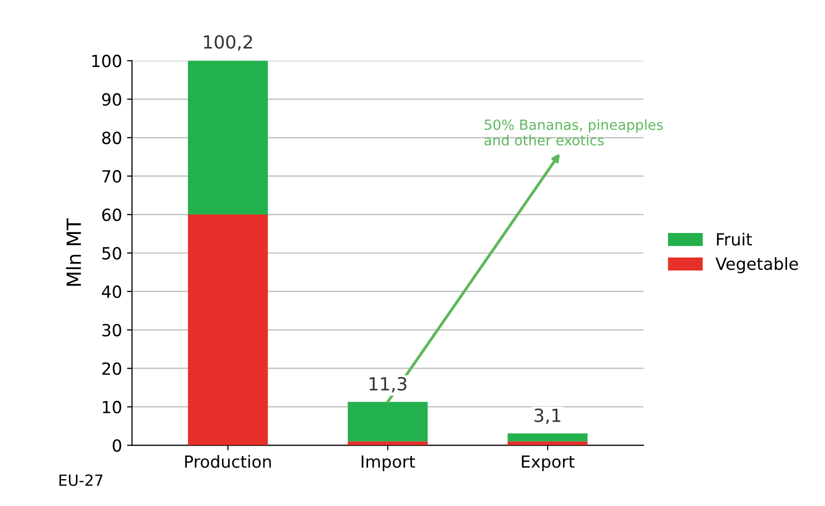 This screenshot has height=506, width=825. What do you see at coordinates (389, 464) in the screenshot?
I see `x-tick-label: Import` at bounding box center [389, 464].